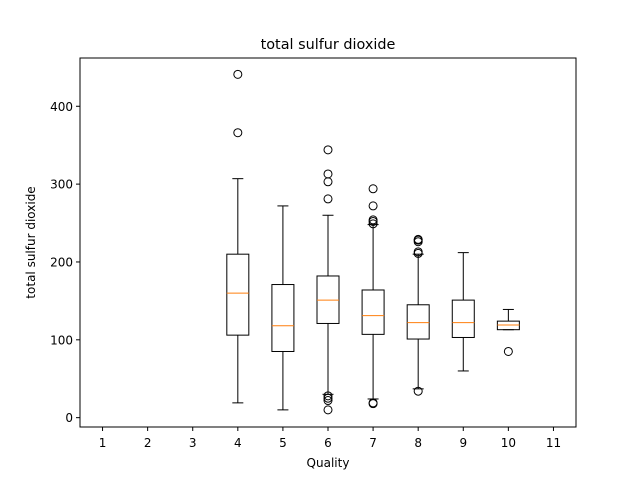 Image resolution: width=640 pixels, height=480 pixels. Describe the element at coordinates (508, 443) in the screenshot. I see `x-tick-label: 10` at that location.